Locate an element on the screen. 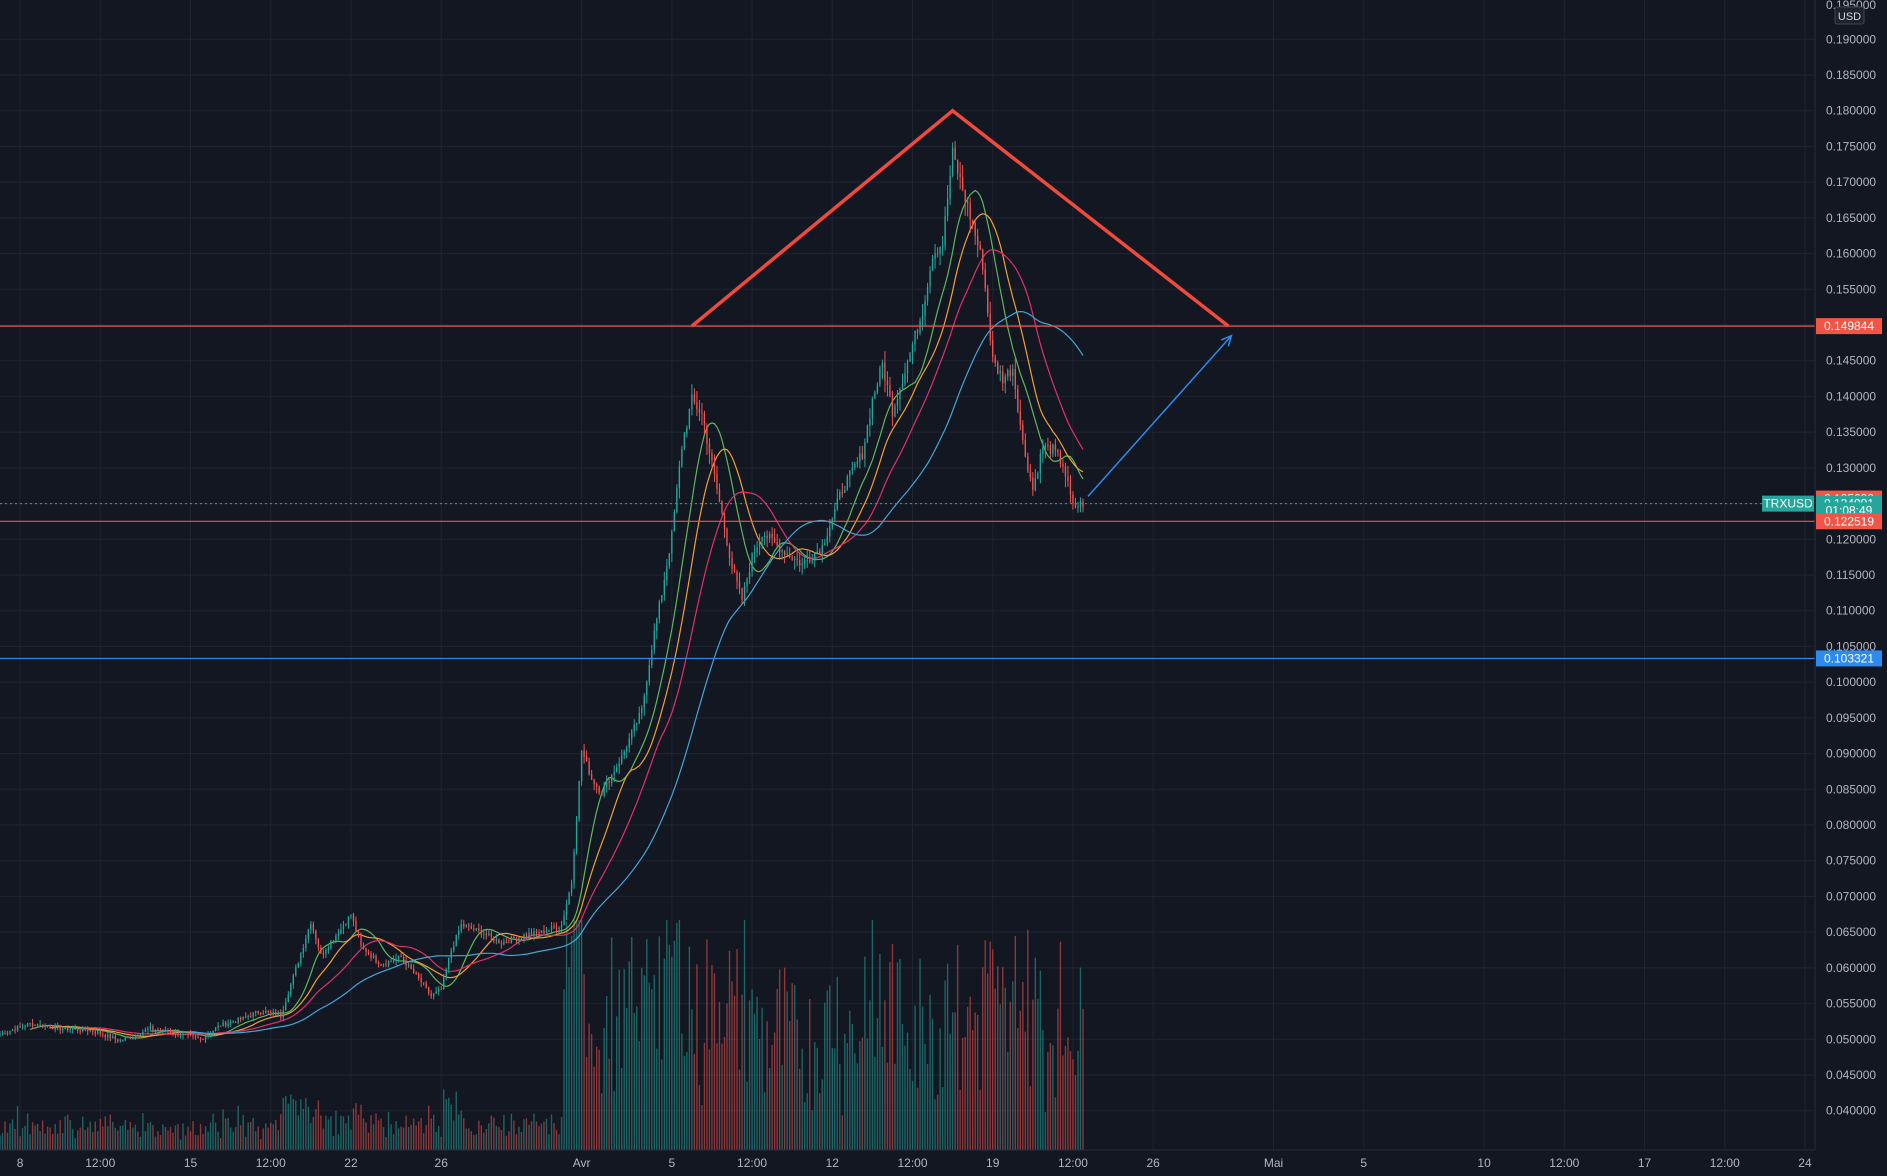 This screenshot has width=1887, height=1176. price-tick-label: 0.115000 is located at coordinates (1850, 575).